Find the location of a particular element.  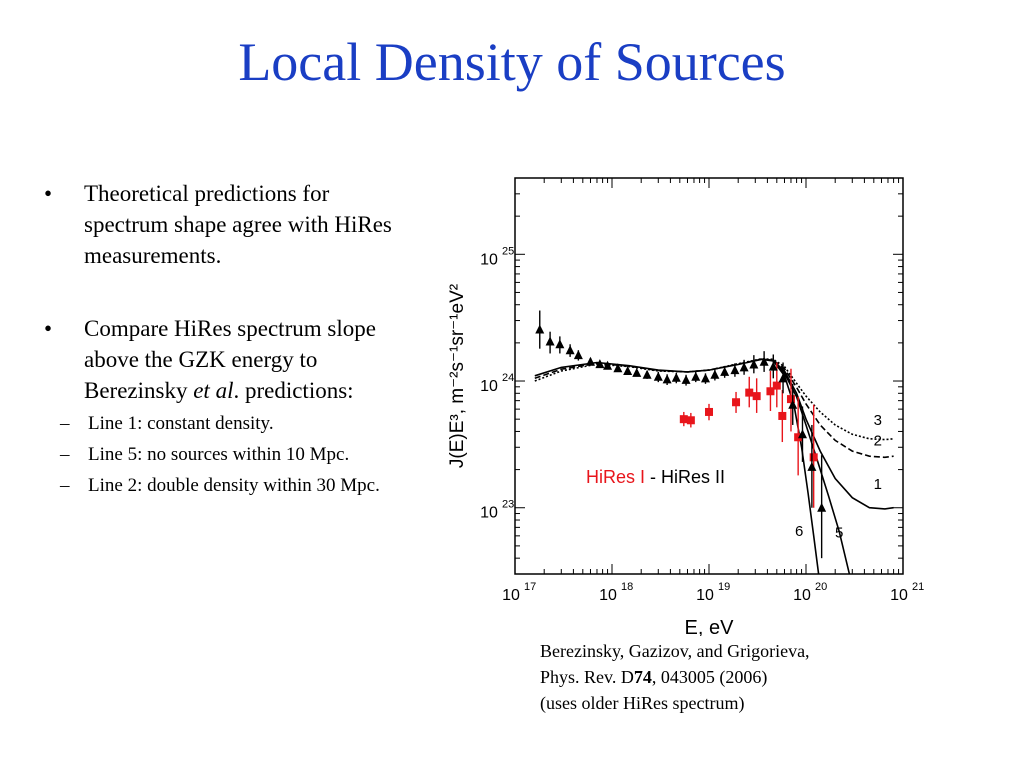

sub-bullet-item: – Line 5: no sources within 10 Mpc. is located at coordinates (229, 455).